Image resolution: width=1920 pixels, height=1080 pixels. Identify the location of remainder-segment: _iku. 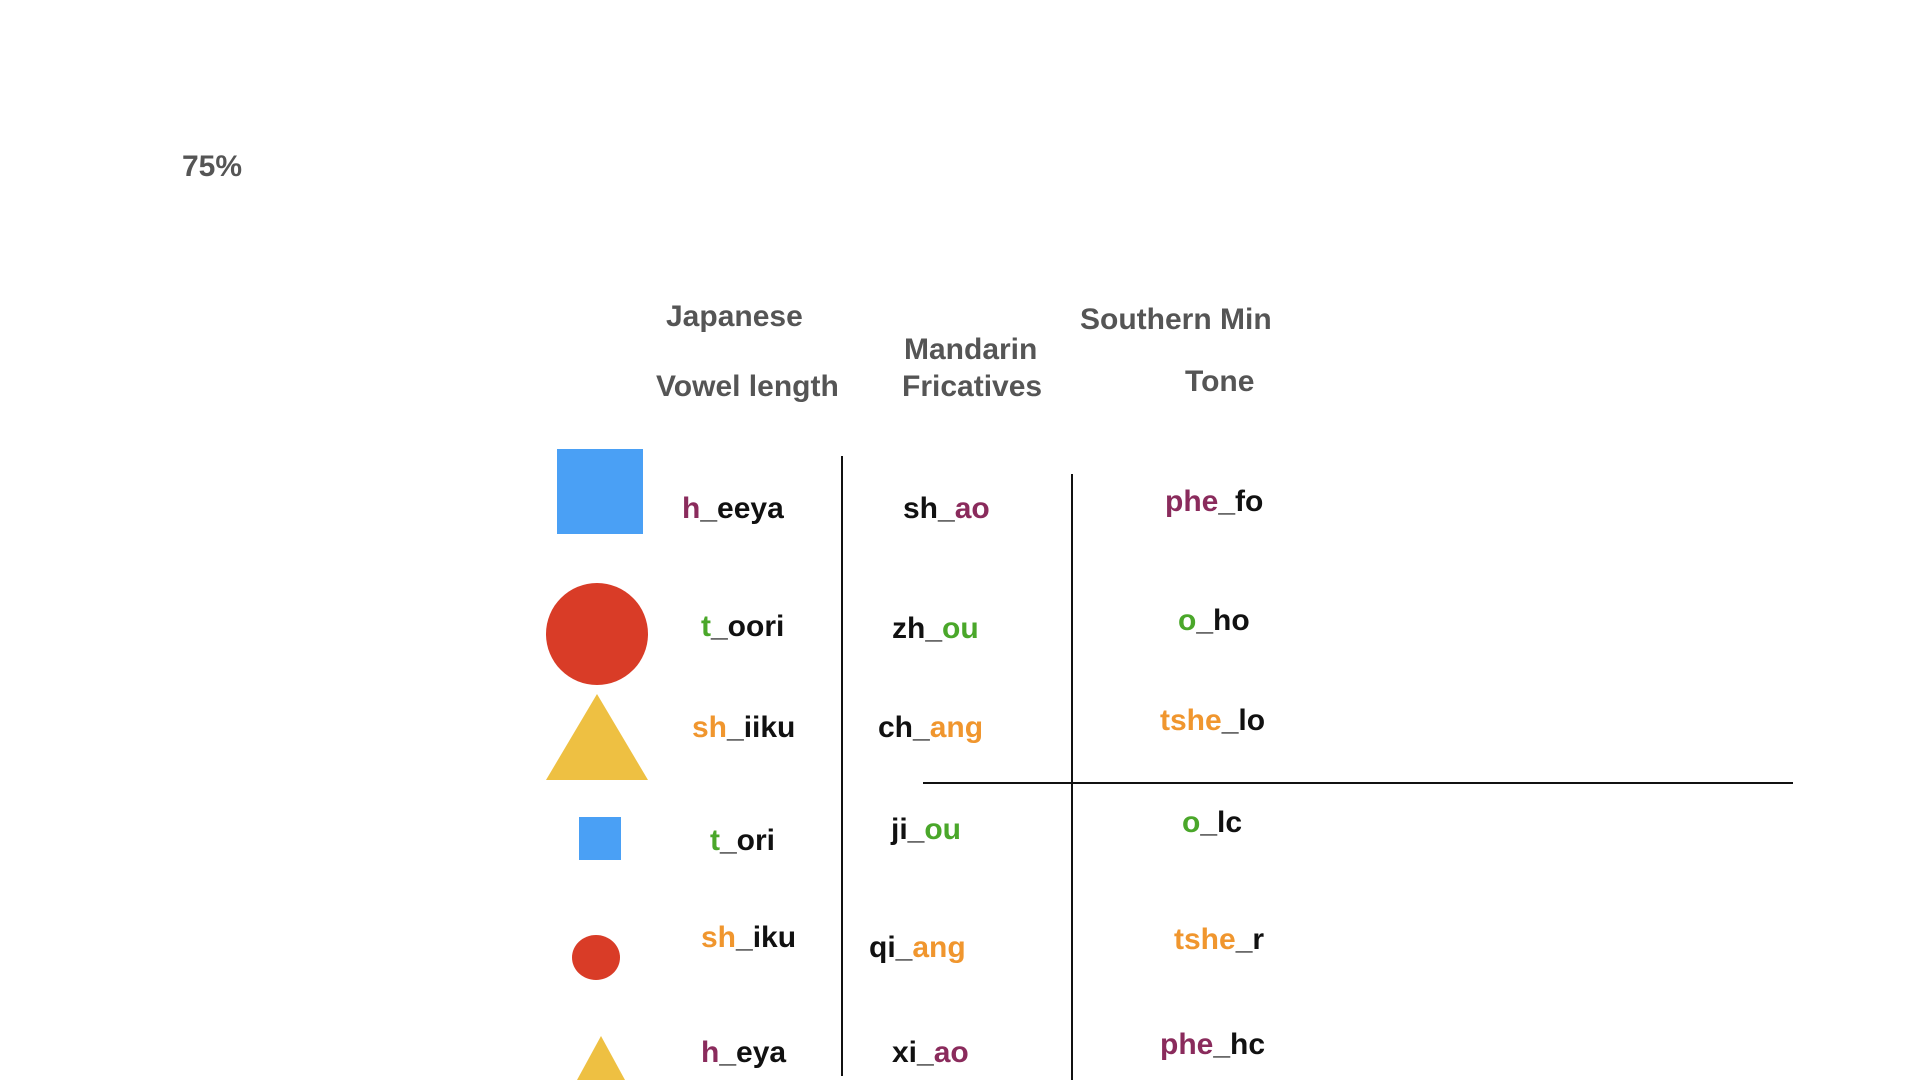
(766, 937).